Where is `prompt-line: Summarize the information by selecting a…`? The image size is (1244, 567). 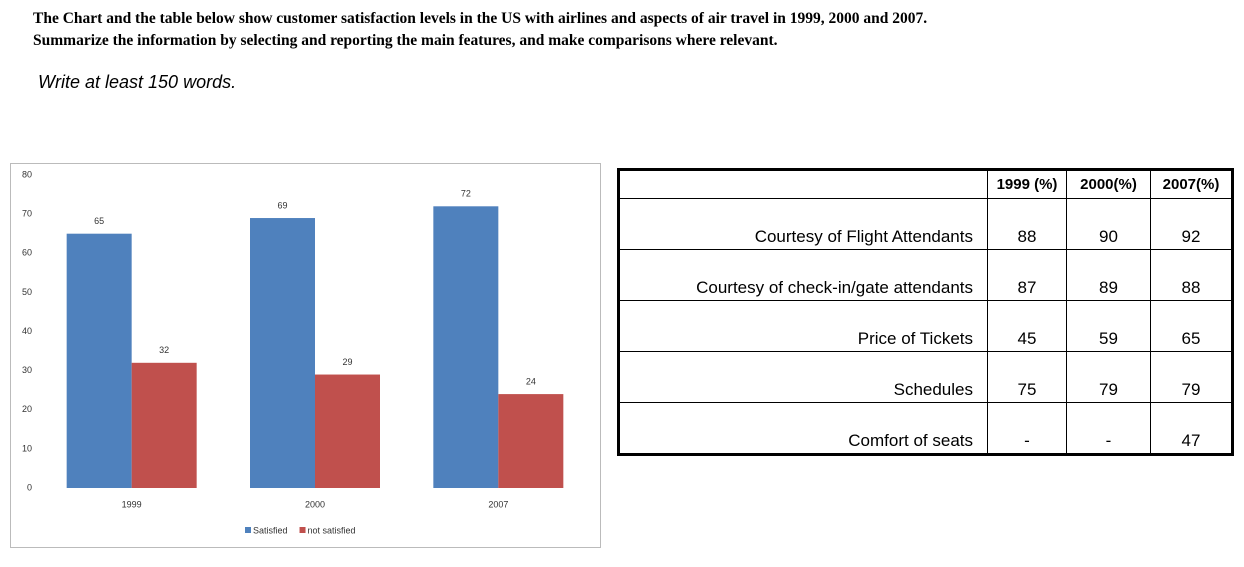
prompt-line: Summarize the information by selecting a… is located at coordinates (405, 40).